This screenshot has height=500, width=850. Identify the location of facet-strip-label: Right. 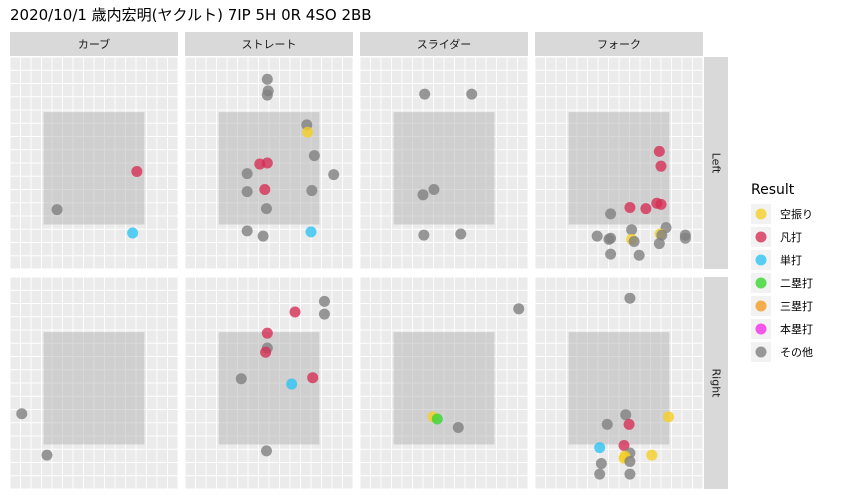
(716, 384).